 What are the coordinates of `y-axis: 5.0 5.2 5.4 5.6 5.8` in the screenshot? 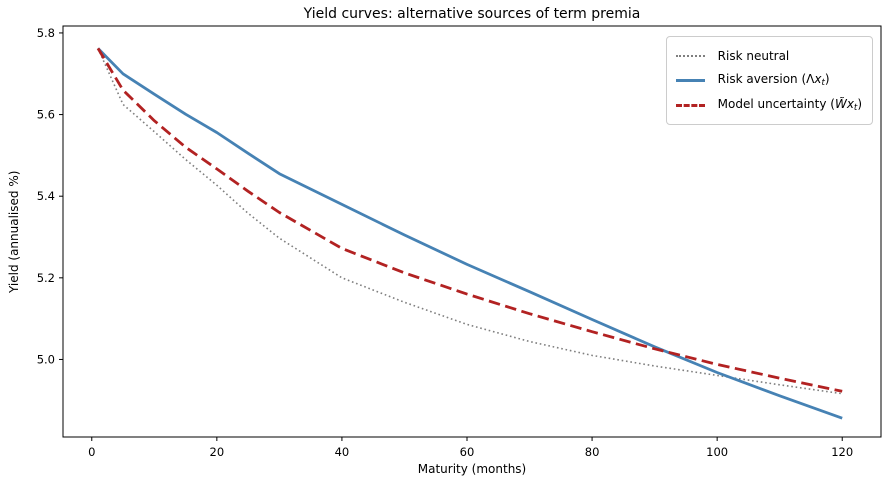 It's located at (50, 196).